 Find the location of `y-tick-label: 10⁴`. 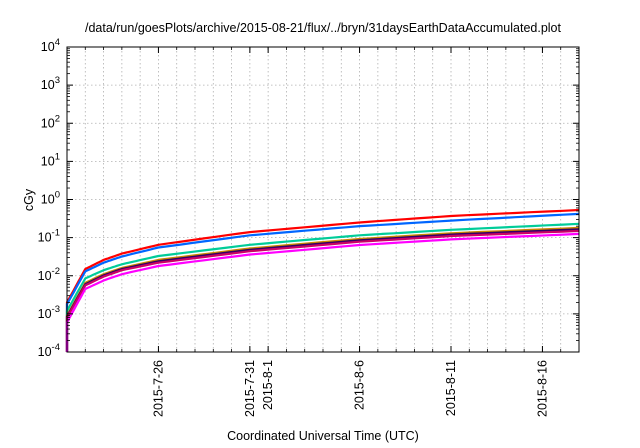

y-tick-label: 10⁴ is located at coordinates (50, 45).